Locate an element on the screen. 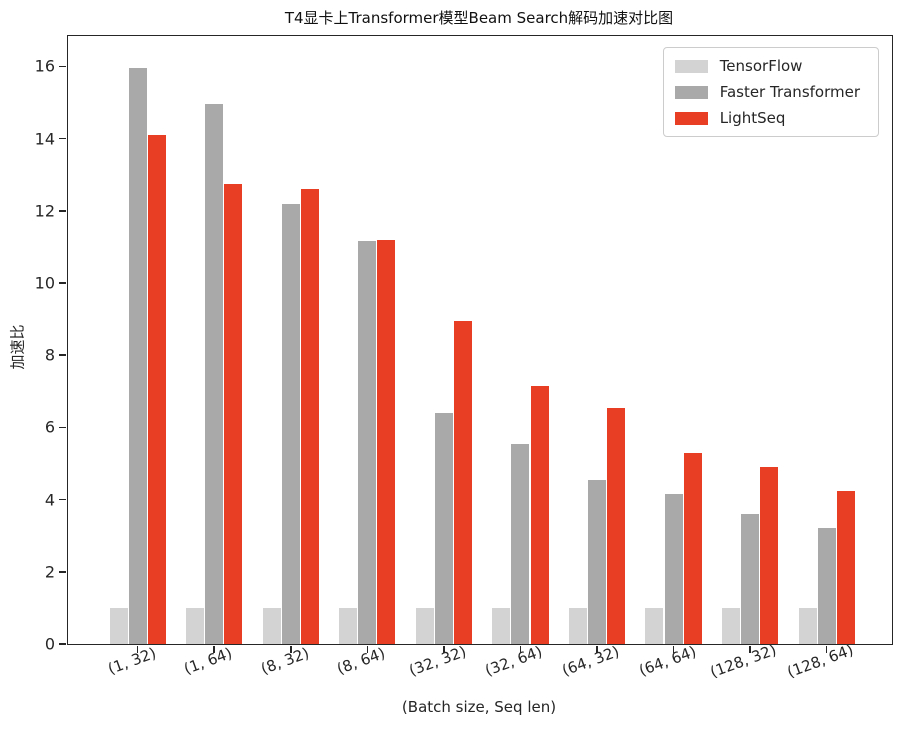 The width and height of the screenshot is (904, 729). x-axis-label: (Batch size, Seq len) is located at coordinates (479, 707).